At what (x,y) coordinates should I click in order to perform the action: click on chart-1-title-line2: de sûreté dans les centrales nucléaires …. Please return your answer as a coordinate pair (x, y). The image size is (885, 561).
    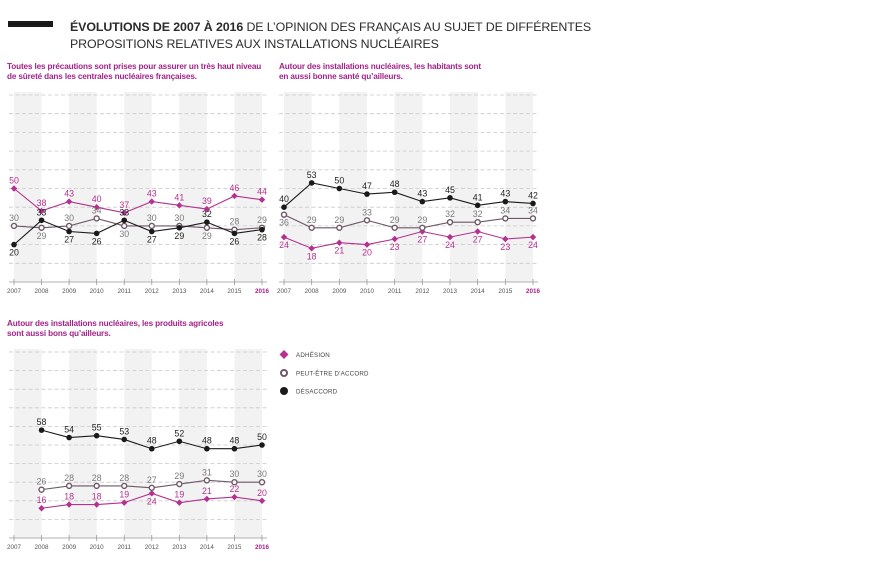
    Looking at the image, I should click on (102, 76).